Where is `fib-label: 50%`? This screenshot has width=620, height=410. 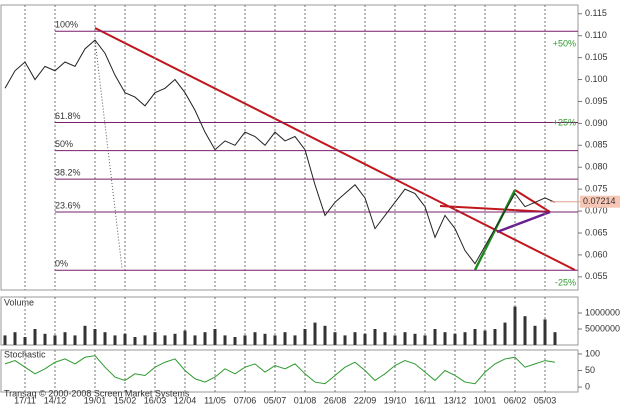 fib-label: 50% is located at coordinates (64, 144).